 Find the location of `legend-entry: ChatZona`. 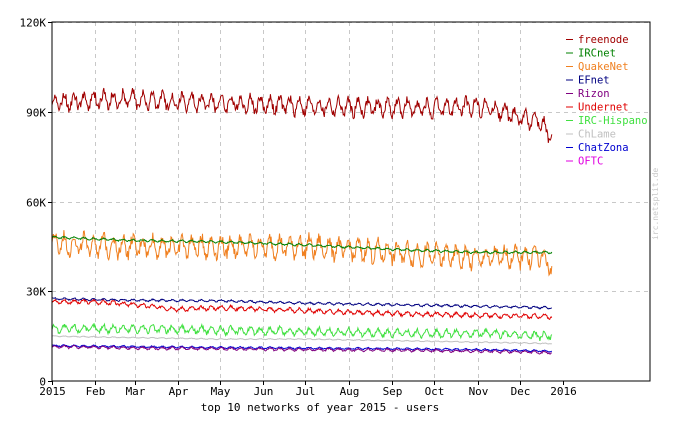

legend-entry: ChatZona is located at coordinates (603, 148).